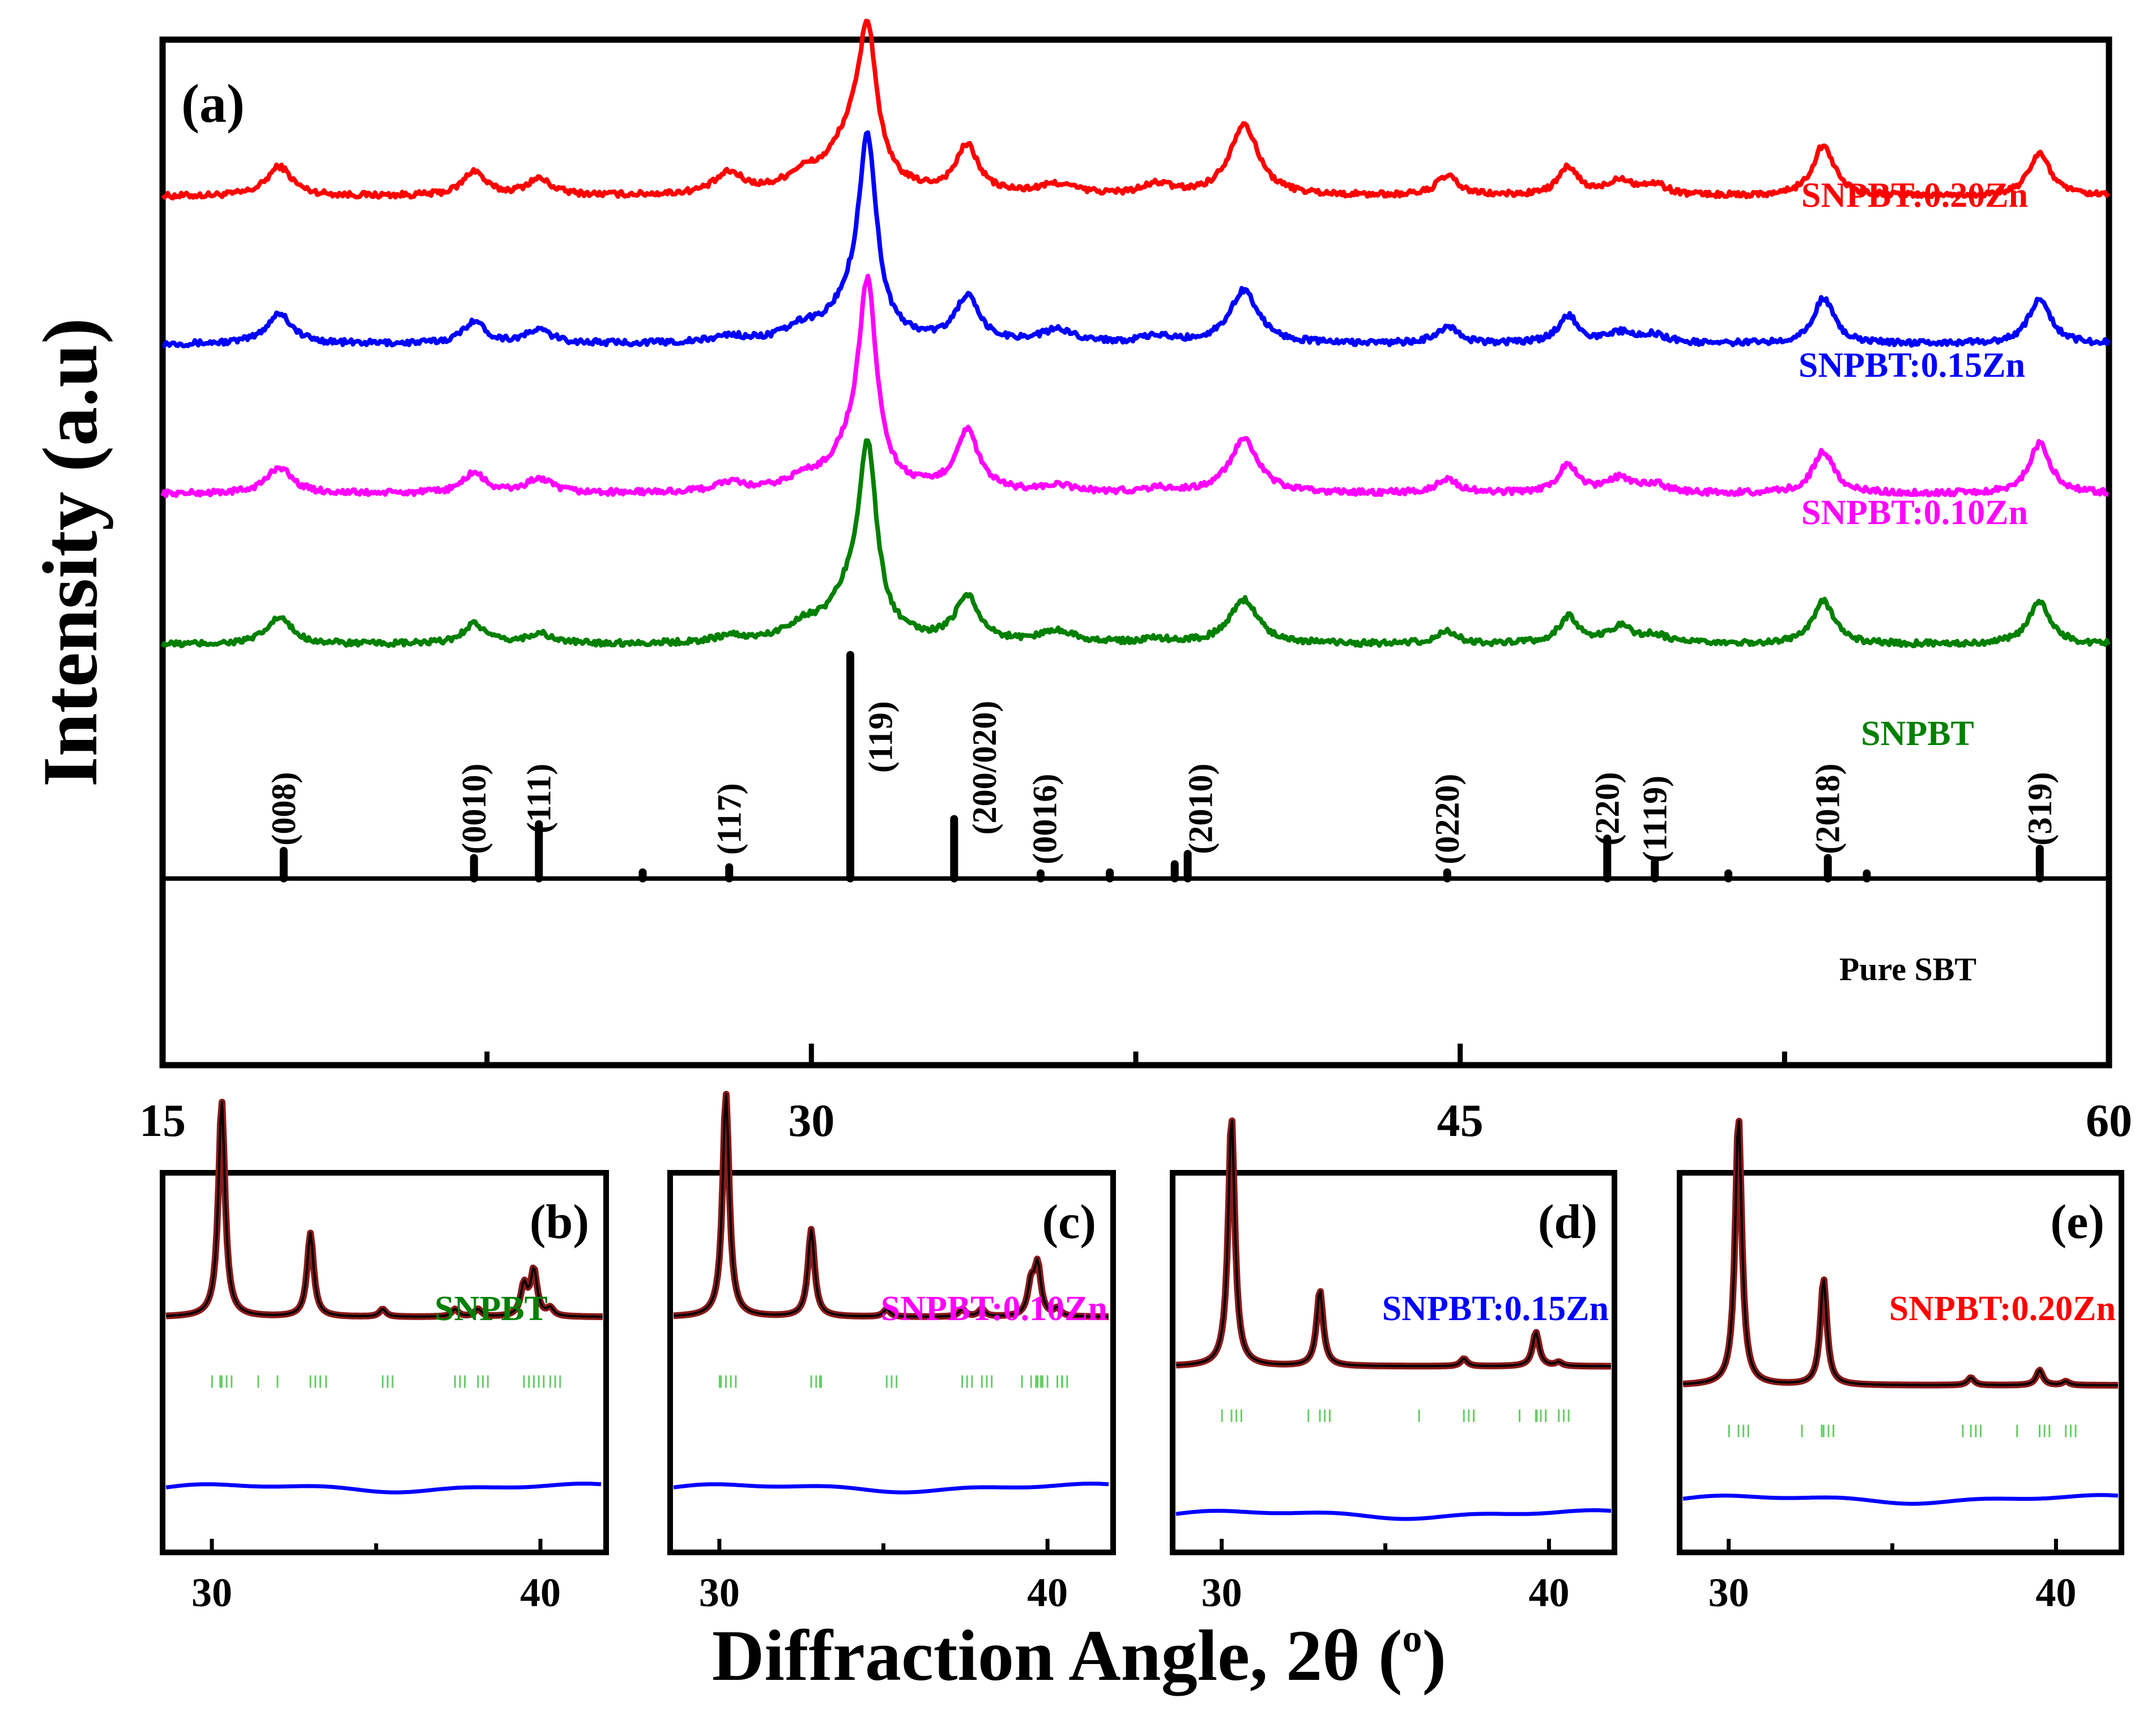 The height and width of the screenshot is (1715, 2156). What do you see at coordinates (2109, 1120) in the screenshot?
I see `x-tick-label: 60` at bounding box center [2109, 1120].